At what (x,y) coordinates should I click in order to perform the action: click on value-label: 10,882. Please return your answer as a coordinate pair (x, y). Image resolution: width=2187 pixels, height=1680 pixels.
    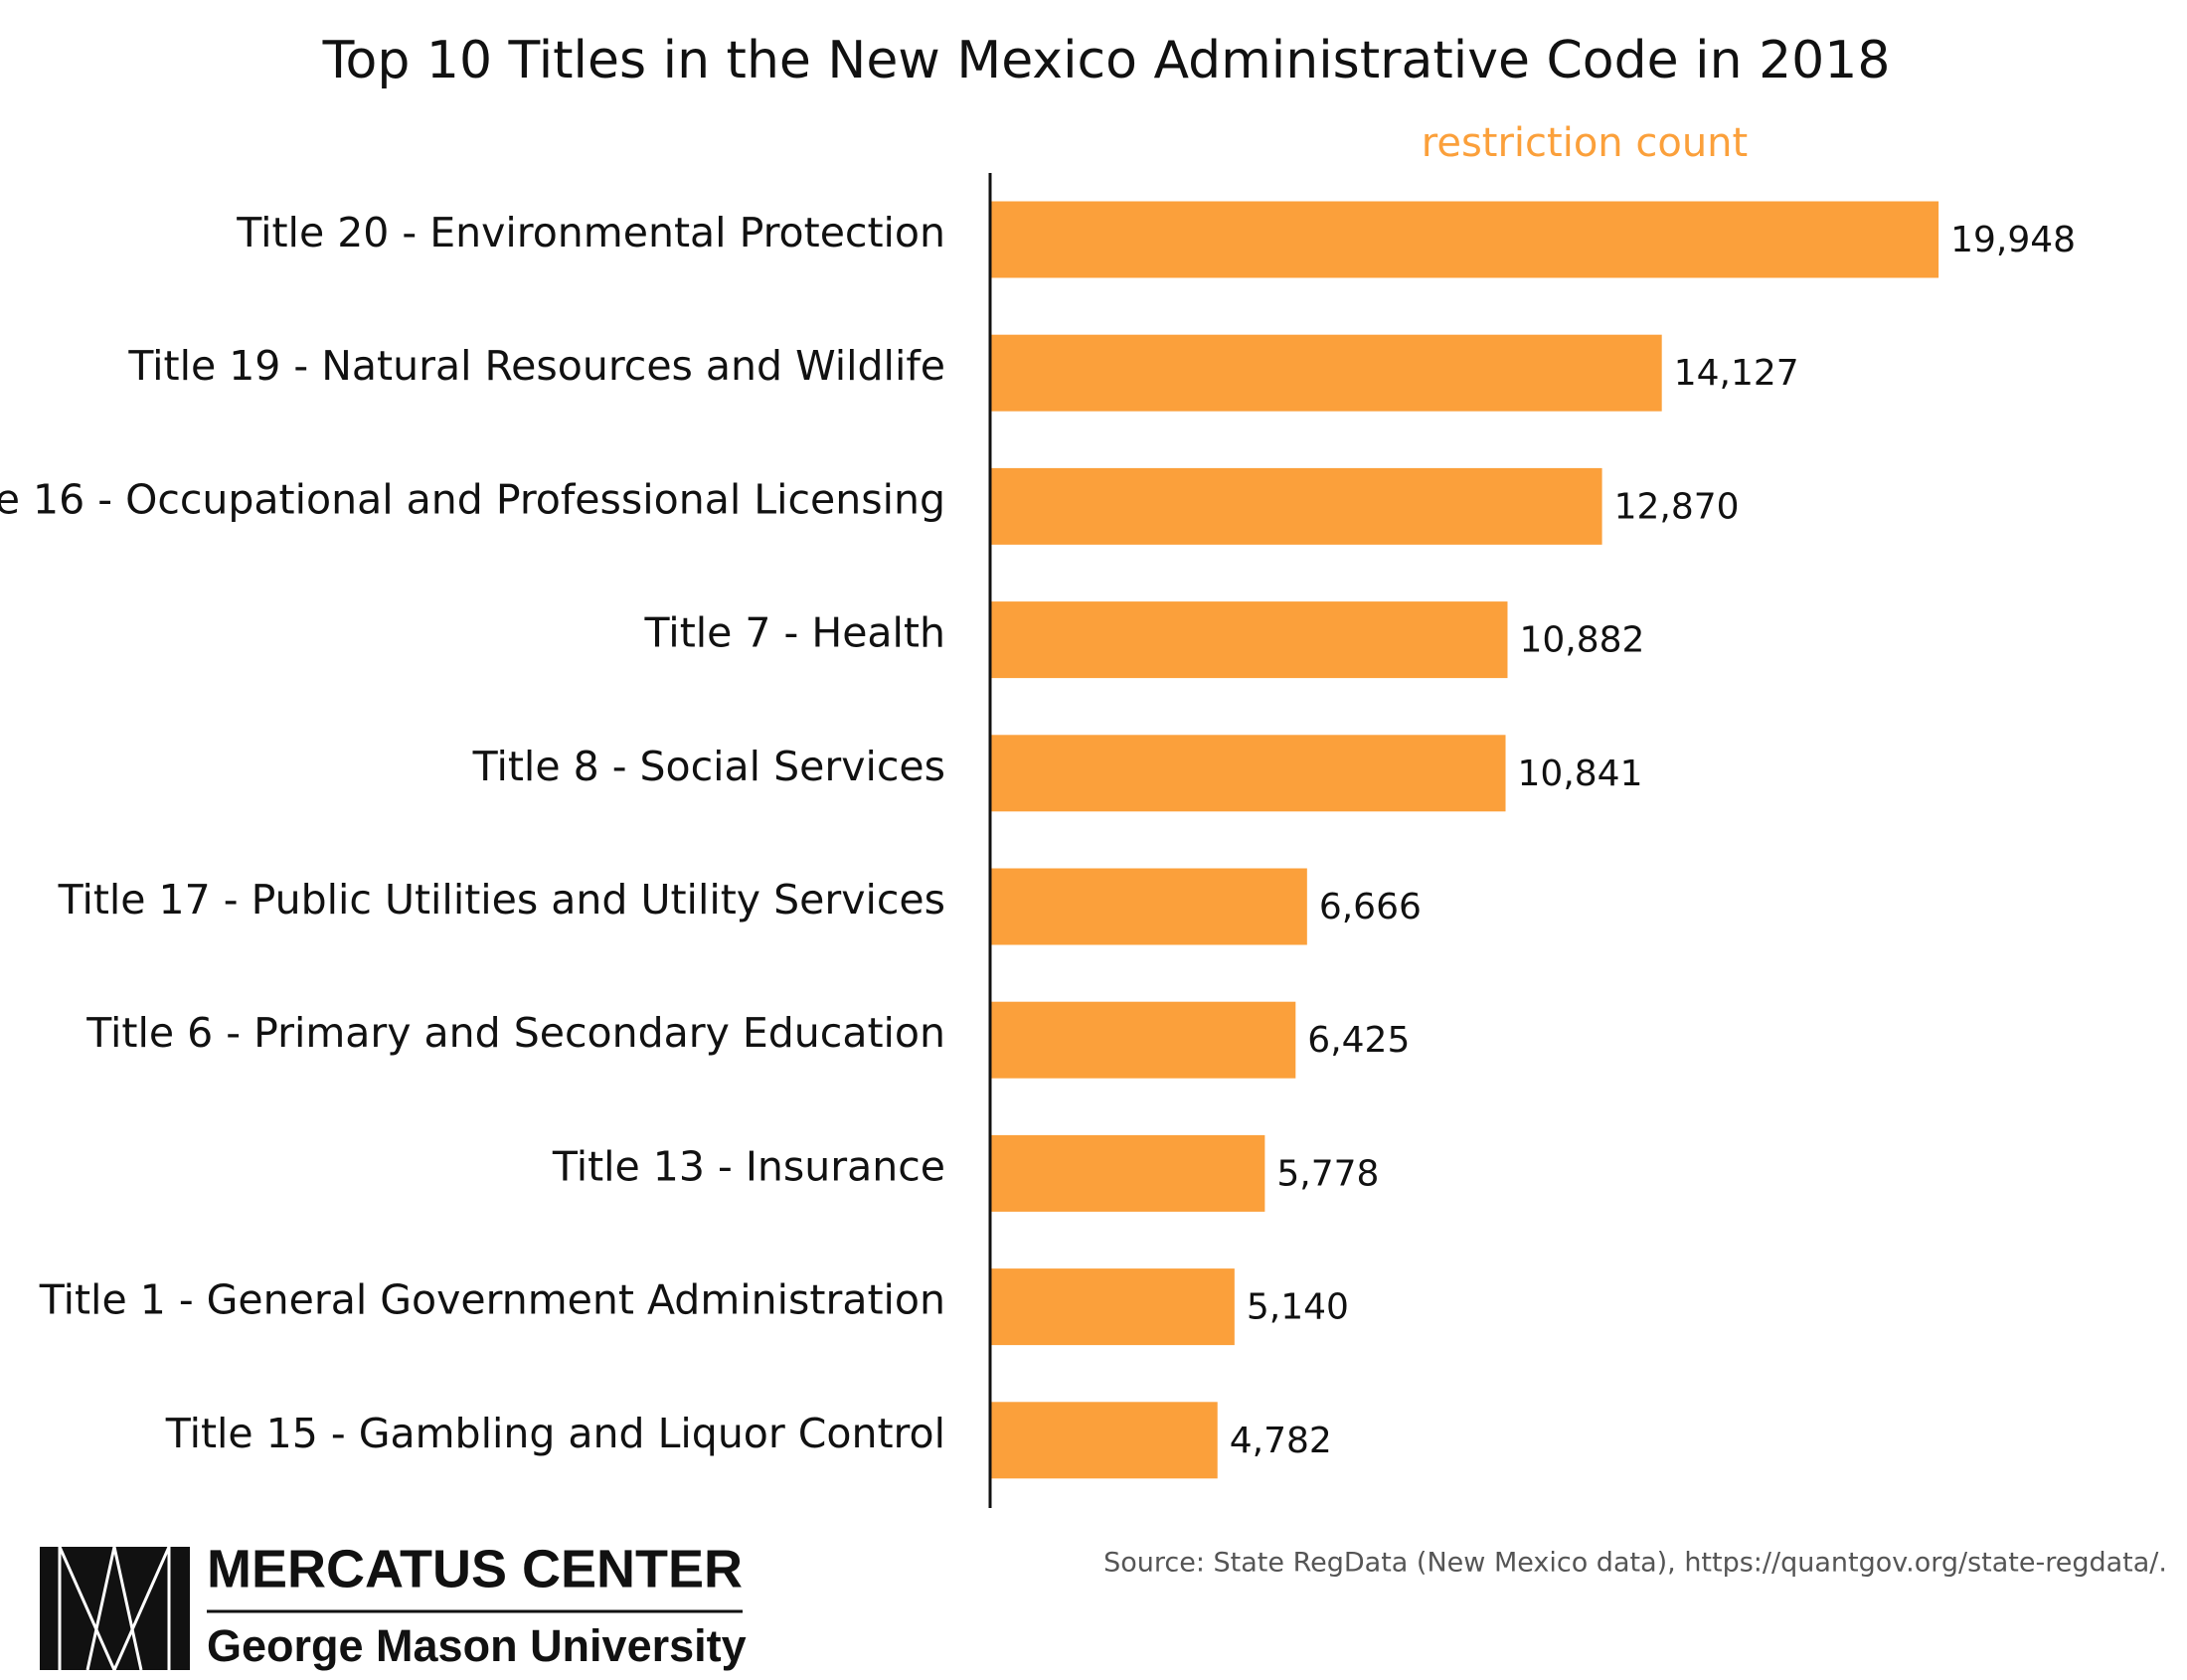
    Looking at the image, I should click on (1581, 640).